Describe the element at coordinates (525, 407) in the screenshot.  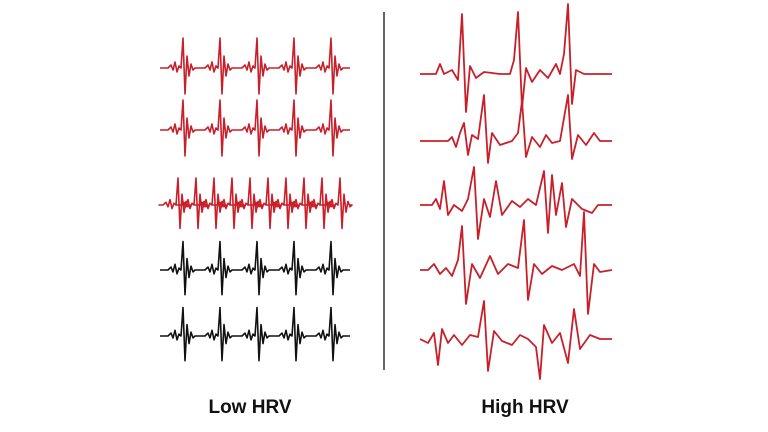
I see `high-hrv-label: High HRV` at that location.